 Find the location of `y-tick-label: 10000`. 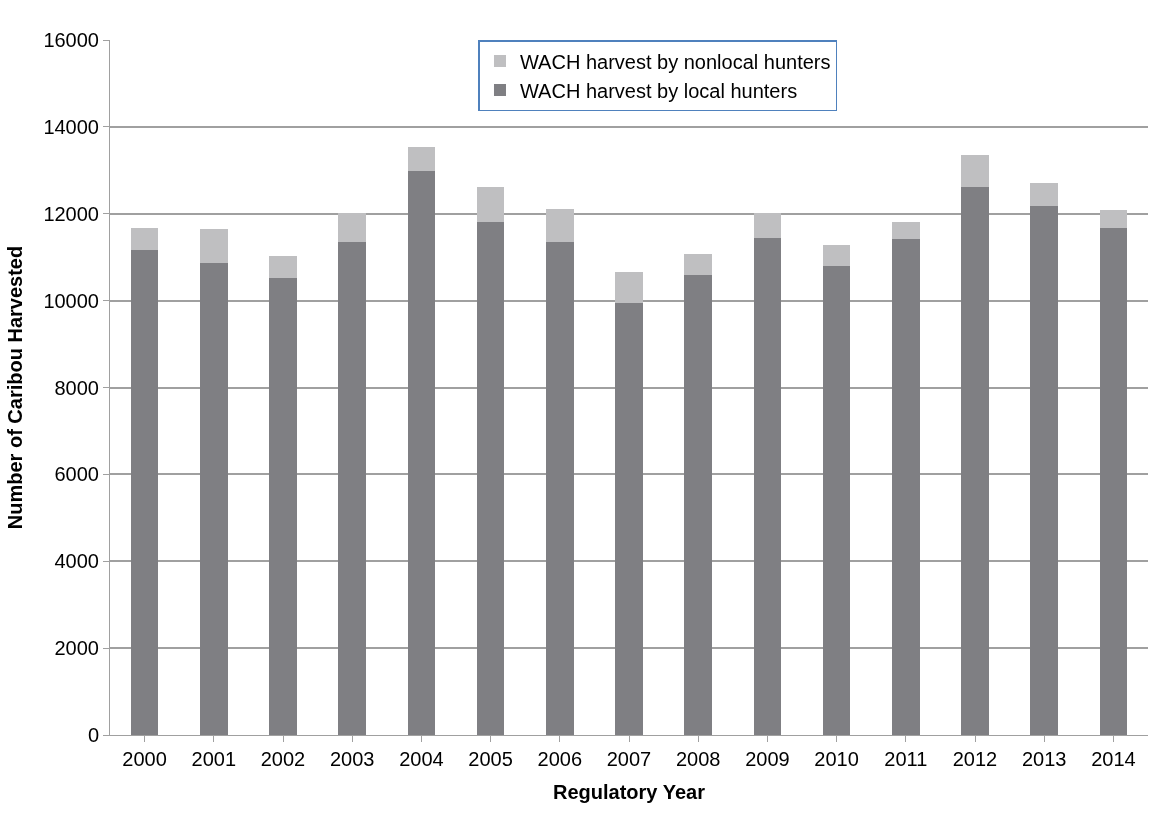

y-tick-label: 10000 is located at coordinates (71, 300).